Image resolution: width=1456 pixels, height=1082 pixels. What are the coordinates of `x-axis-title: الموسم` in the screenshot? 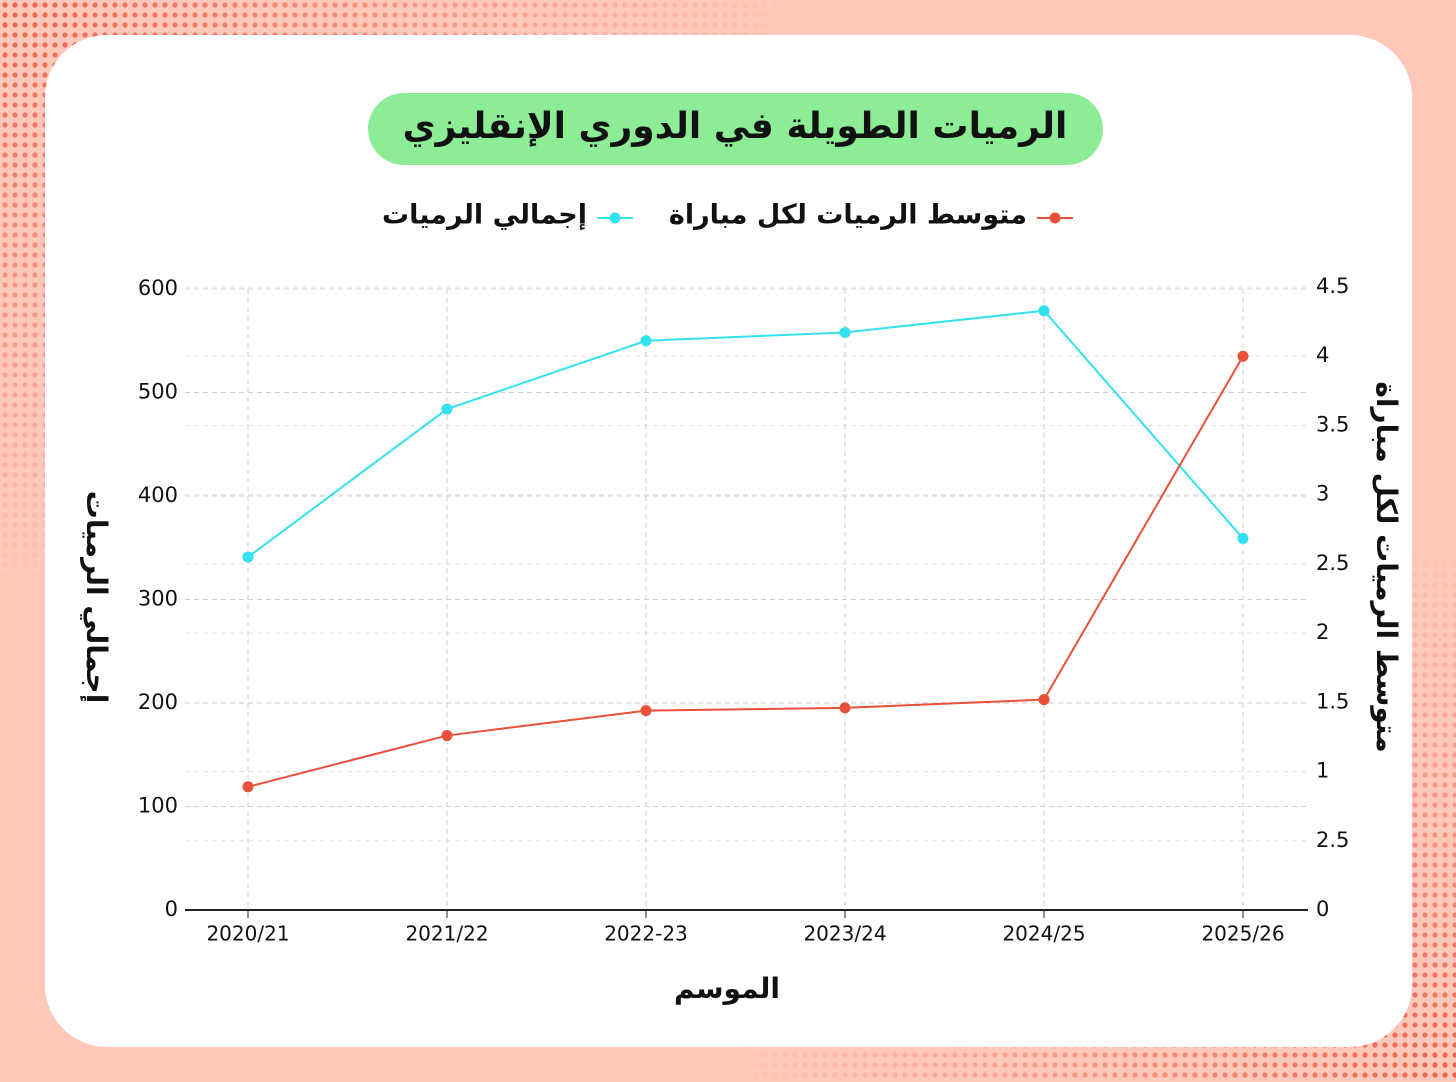 It's located at (727, 988).